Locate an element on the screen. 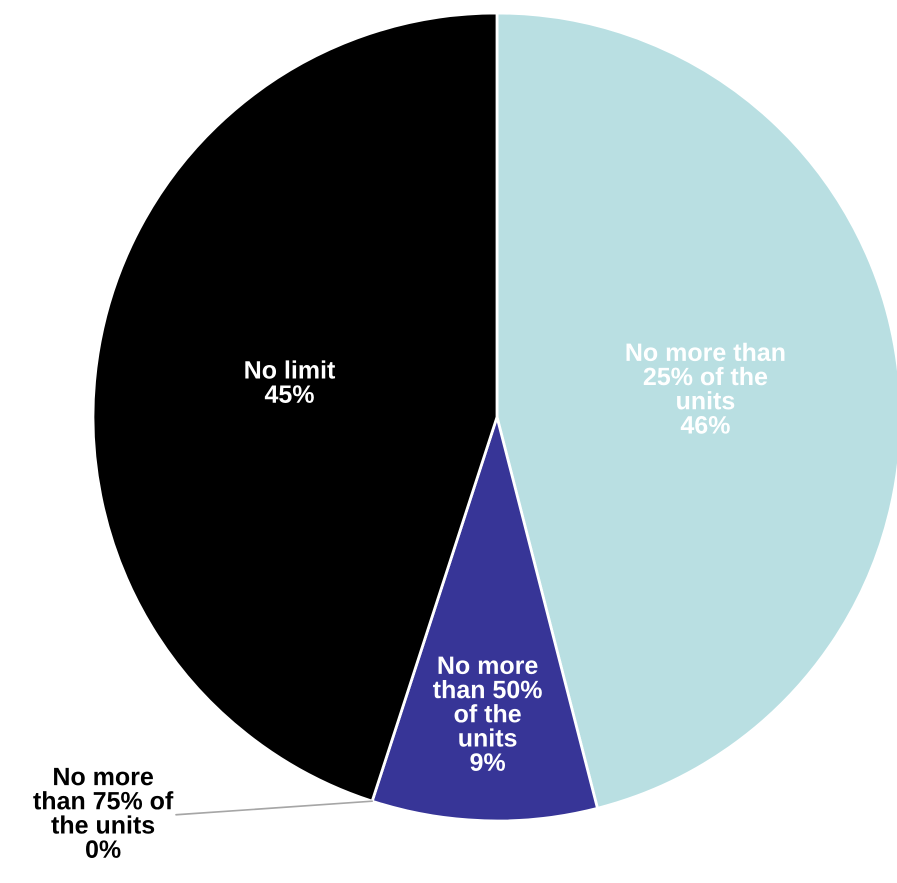 The width and height of the screenshot is (897, 883). category-label: No more than 75% of the units is located at coordinates (103, 801).